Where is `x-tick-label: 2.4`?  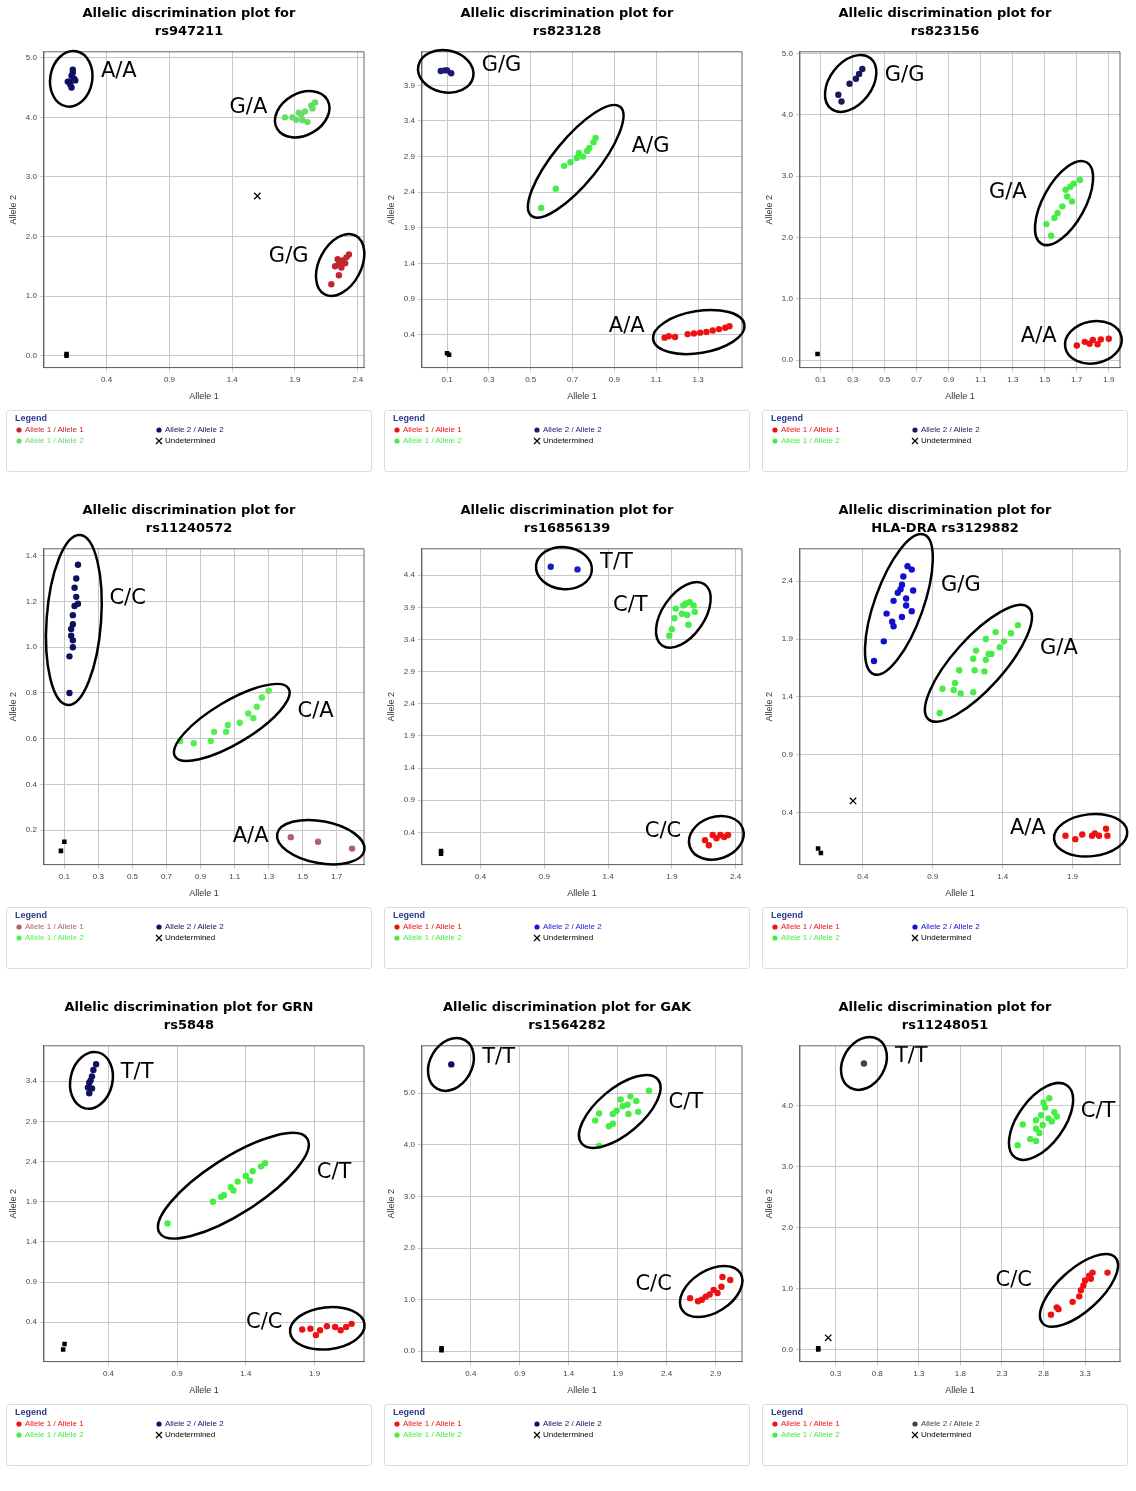 x-tick-label: 2.4 is located at coordinates (667, 1373).